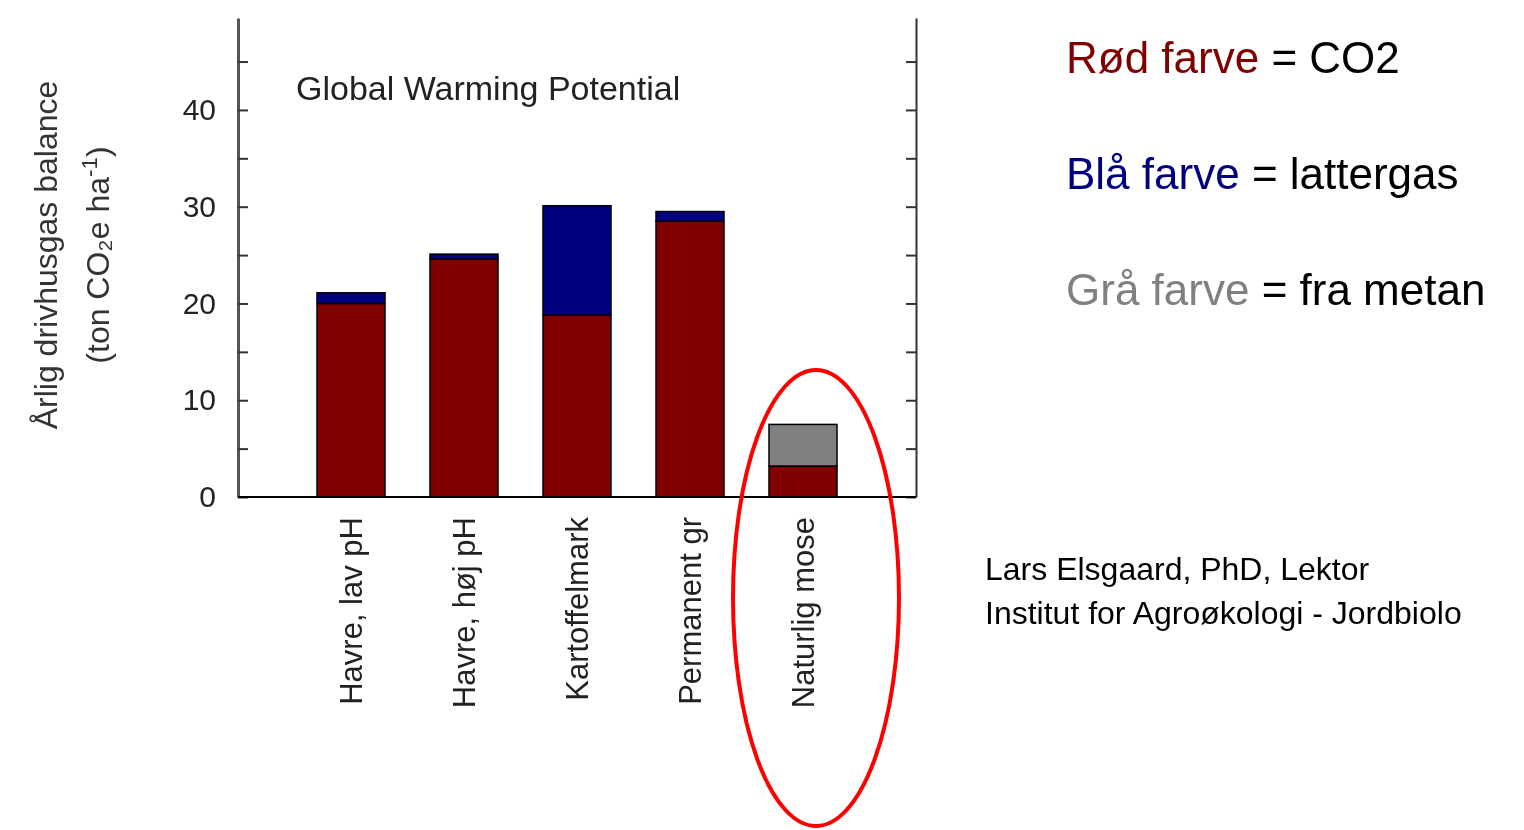 The height and width of the screenshot is (830, 1524). I want to click on text: Blå farve = lattergas, so click(1262, 173).